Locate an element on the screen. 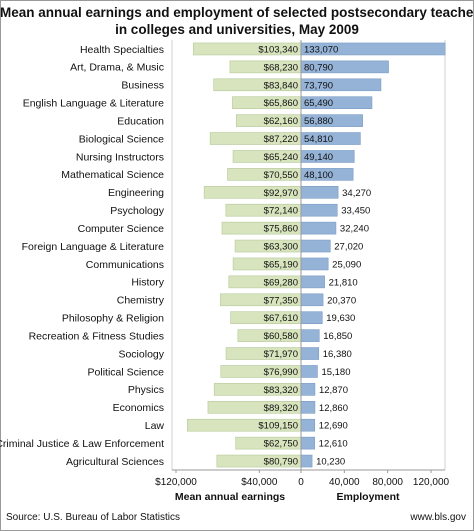  employment-value-label: 33,450 is located at coordinates (355, 211).